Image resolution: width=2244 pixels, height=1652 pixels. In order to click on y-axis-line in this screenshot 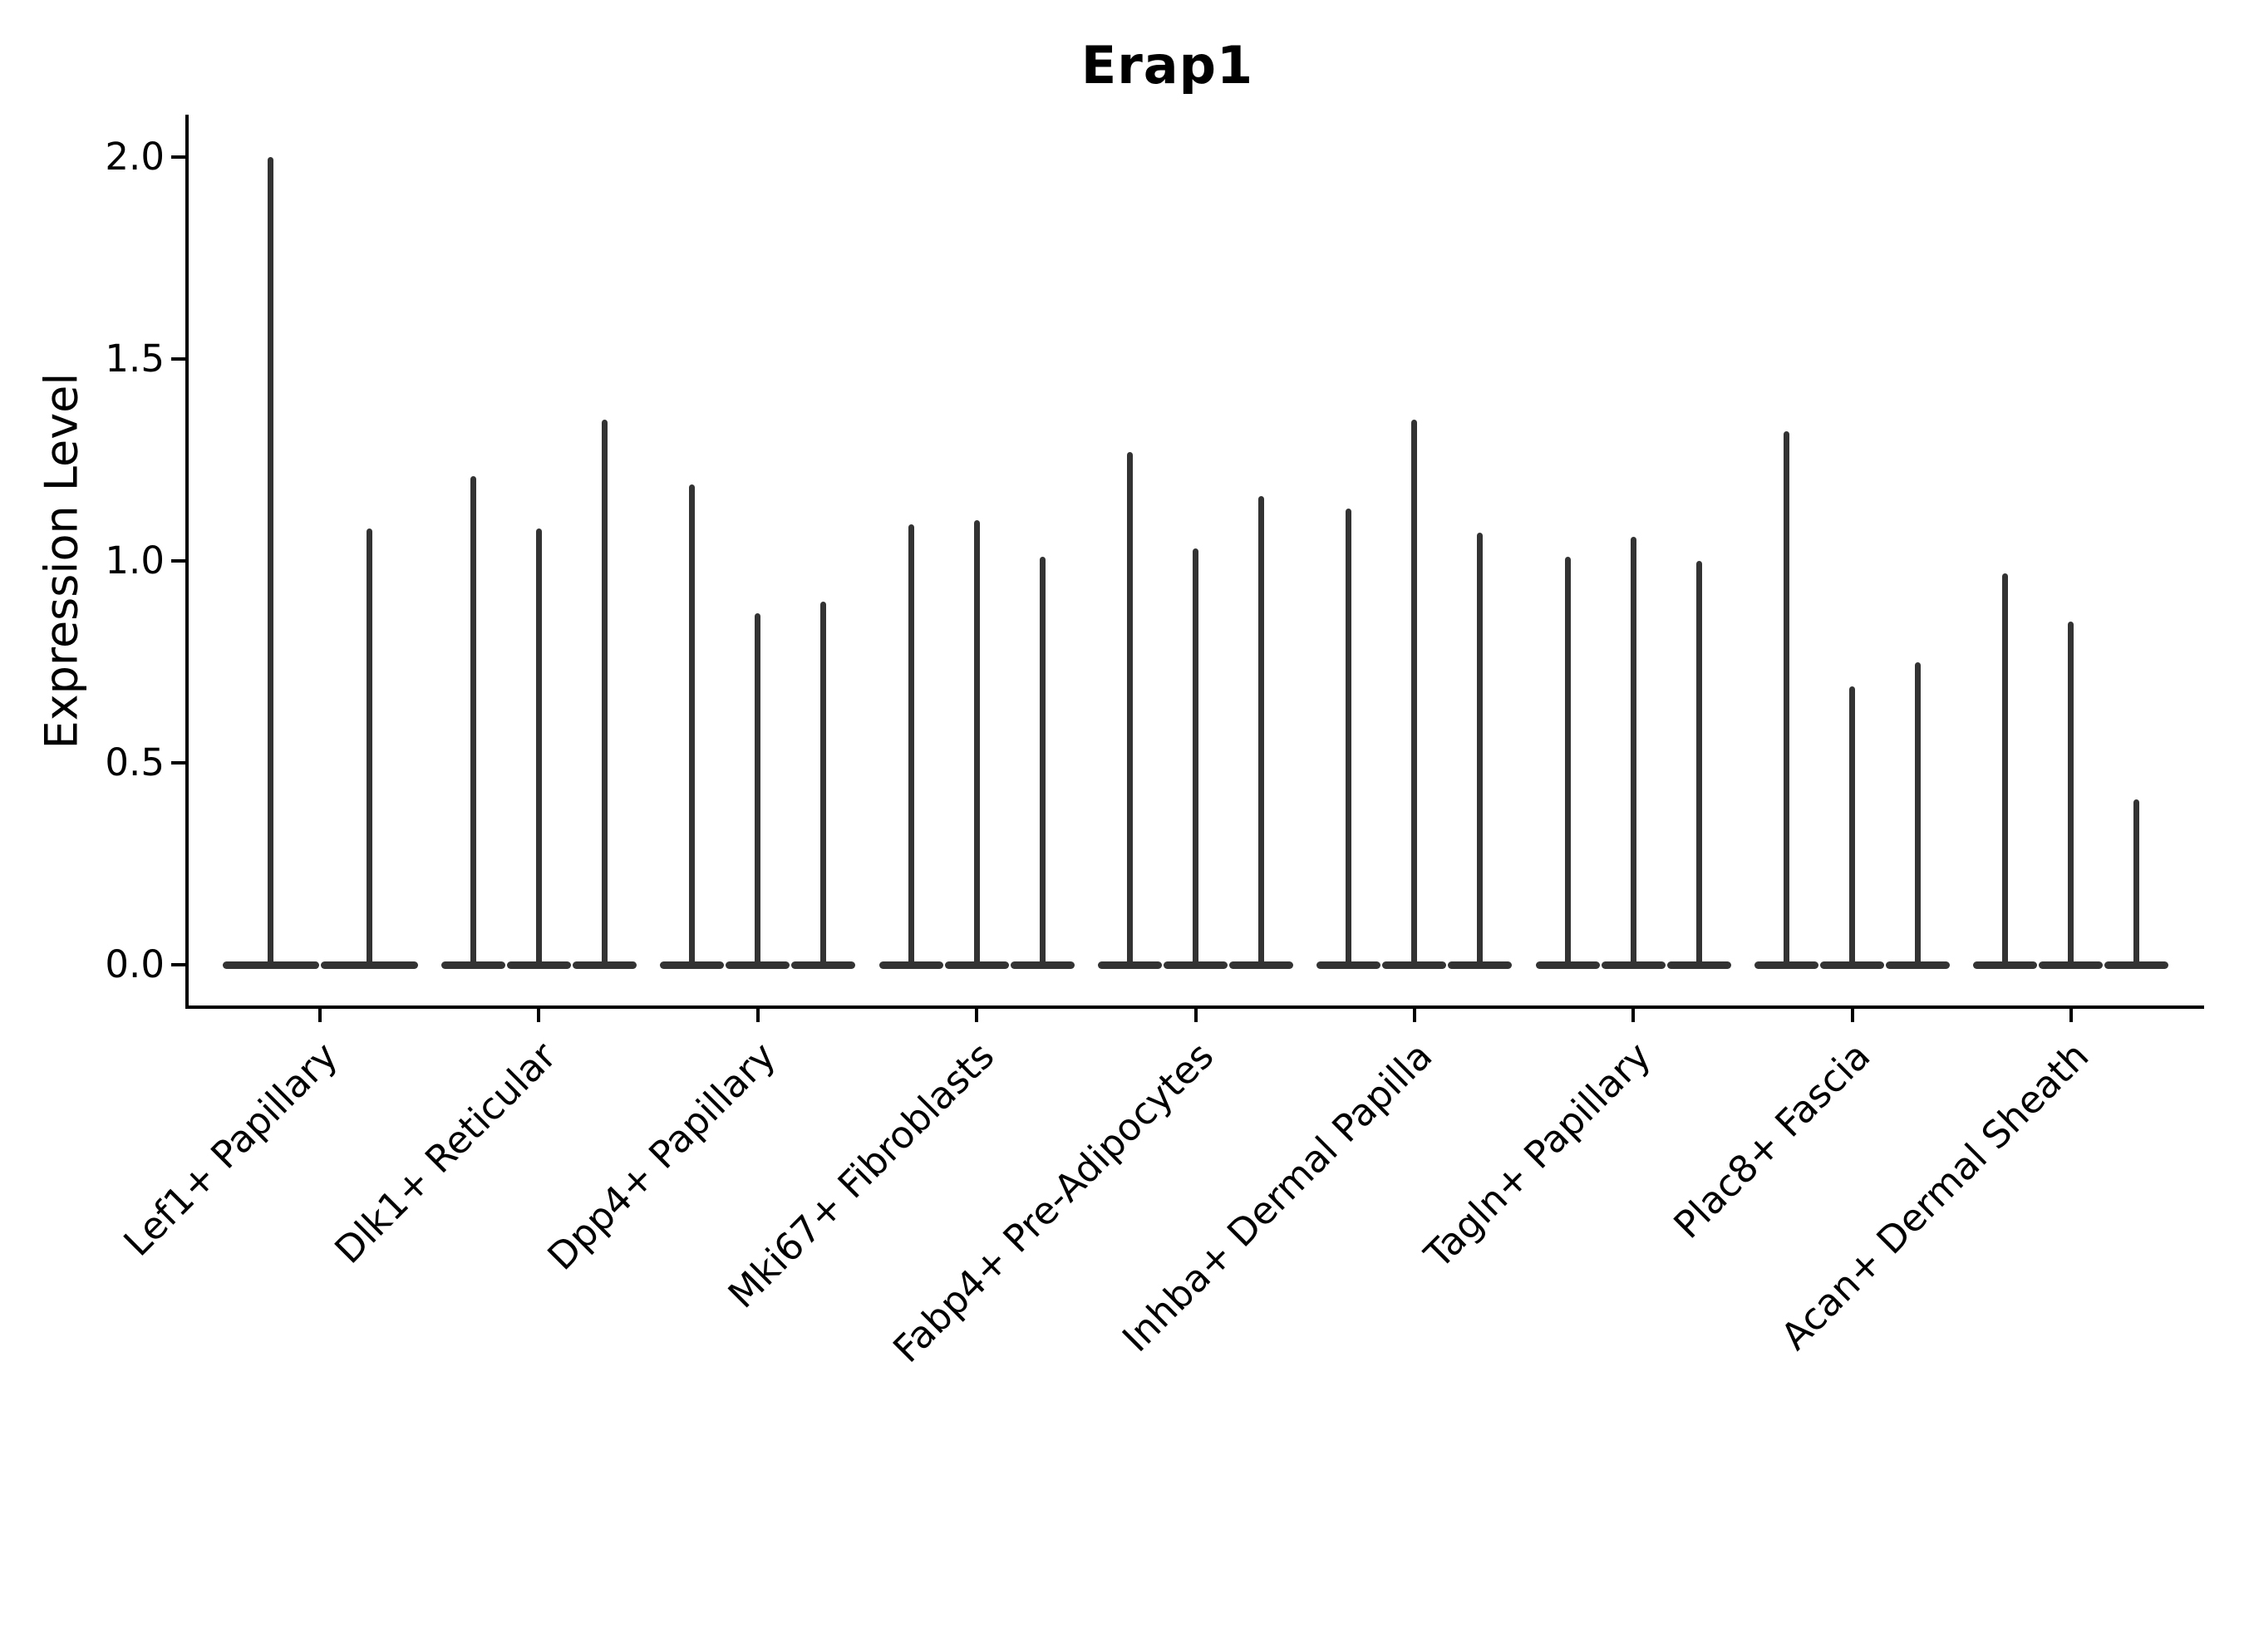, I will do `click(187, 562)`.